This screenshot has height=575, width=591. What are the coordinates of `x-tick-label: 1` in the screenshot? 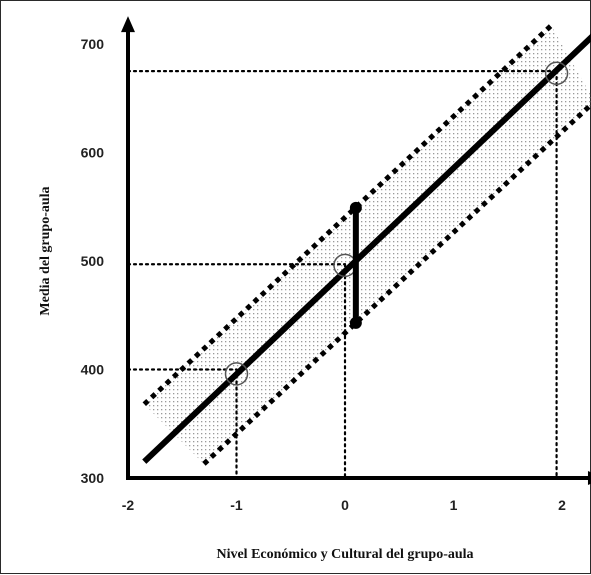 It's located at (454, 505).